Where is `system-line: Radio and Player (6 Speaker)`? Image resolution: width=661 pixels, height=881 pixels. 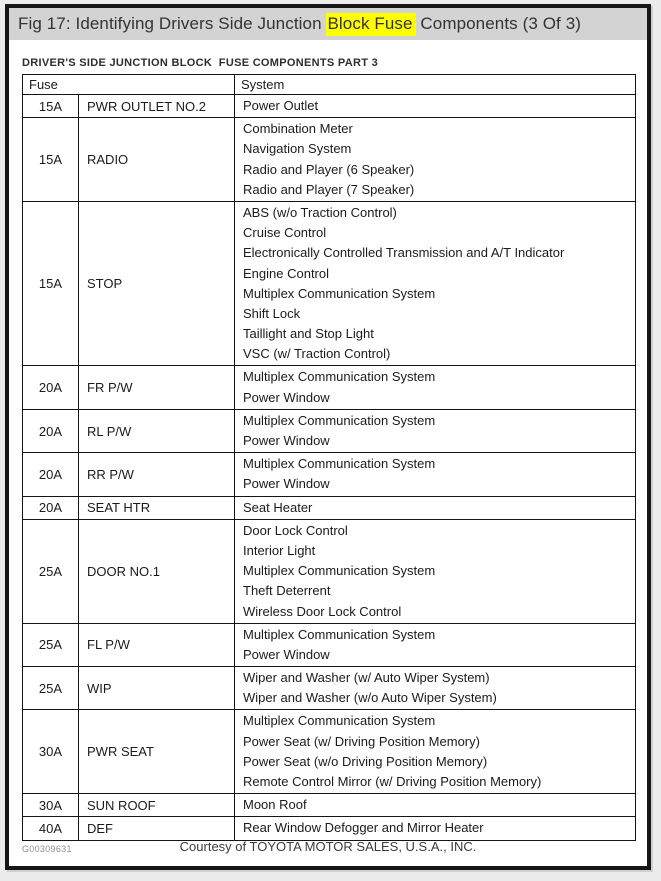
system-line: Radio and Player (6 Speaker) is located at coordinates (329, 169).